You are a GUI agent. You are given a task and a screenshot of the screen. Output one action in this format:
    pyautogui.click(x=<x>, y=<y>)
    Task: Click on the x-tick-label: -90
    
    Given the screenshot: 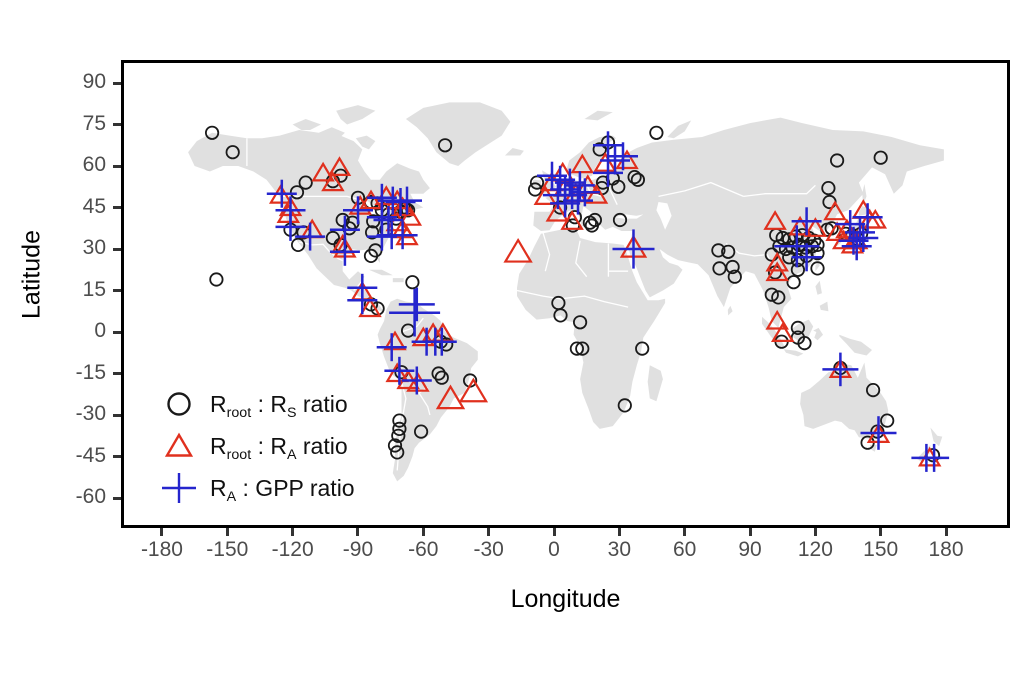 What is the action you would take?
    pyautogui.click(x=358, y=549)
    